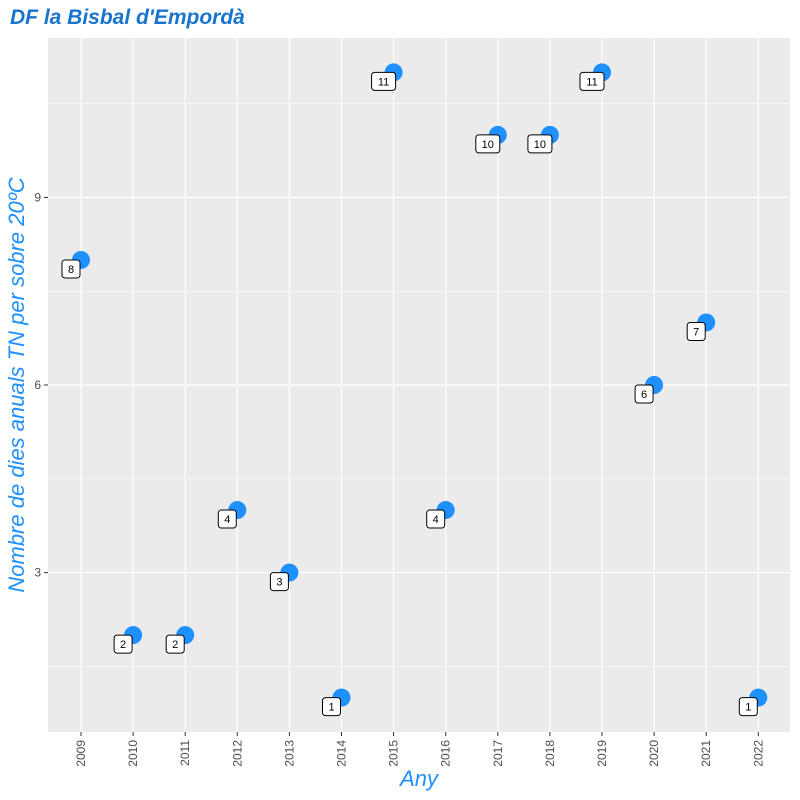 Image resolution: width=800 pixels, height=800 pixels. What do you see at coordinates (37, 197) in the screenshot?
I see `y-tick-label: 9` at bounding box center [37, 197].